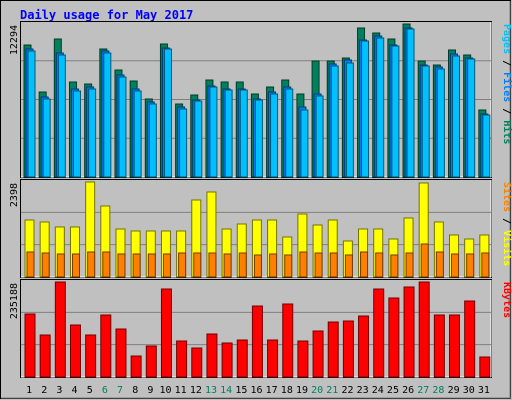 Image resolution: width=512 pixels, height=400 pixels. What do you see at coordinates (408, 390) in the screenshot?
I see `day-label-26: 26` at bounding box center [408, 390].